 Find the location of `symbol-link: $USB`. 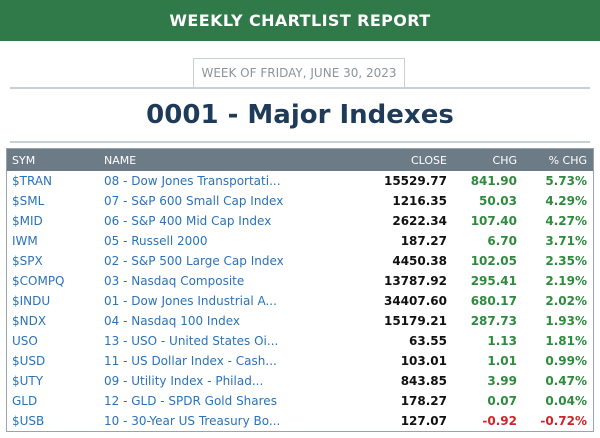

symbol-link: $USB is located at coordinates (28, 421).